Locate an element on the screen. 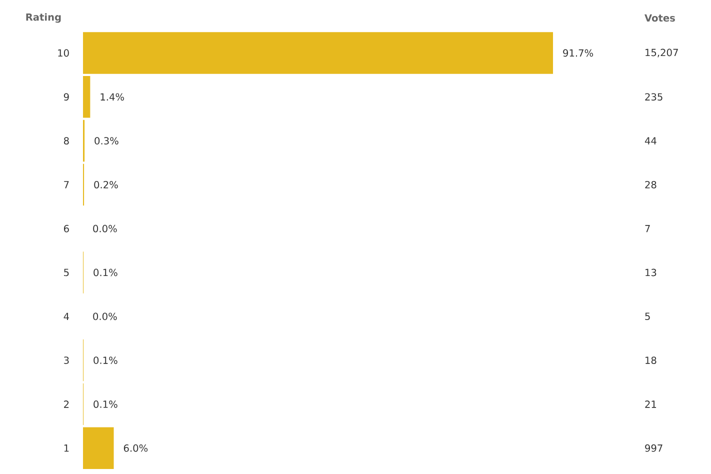 The height and width of the screenshot is (474, 711). y-tick-label: 6 is located at coordinates (66, 228).